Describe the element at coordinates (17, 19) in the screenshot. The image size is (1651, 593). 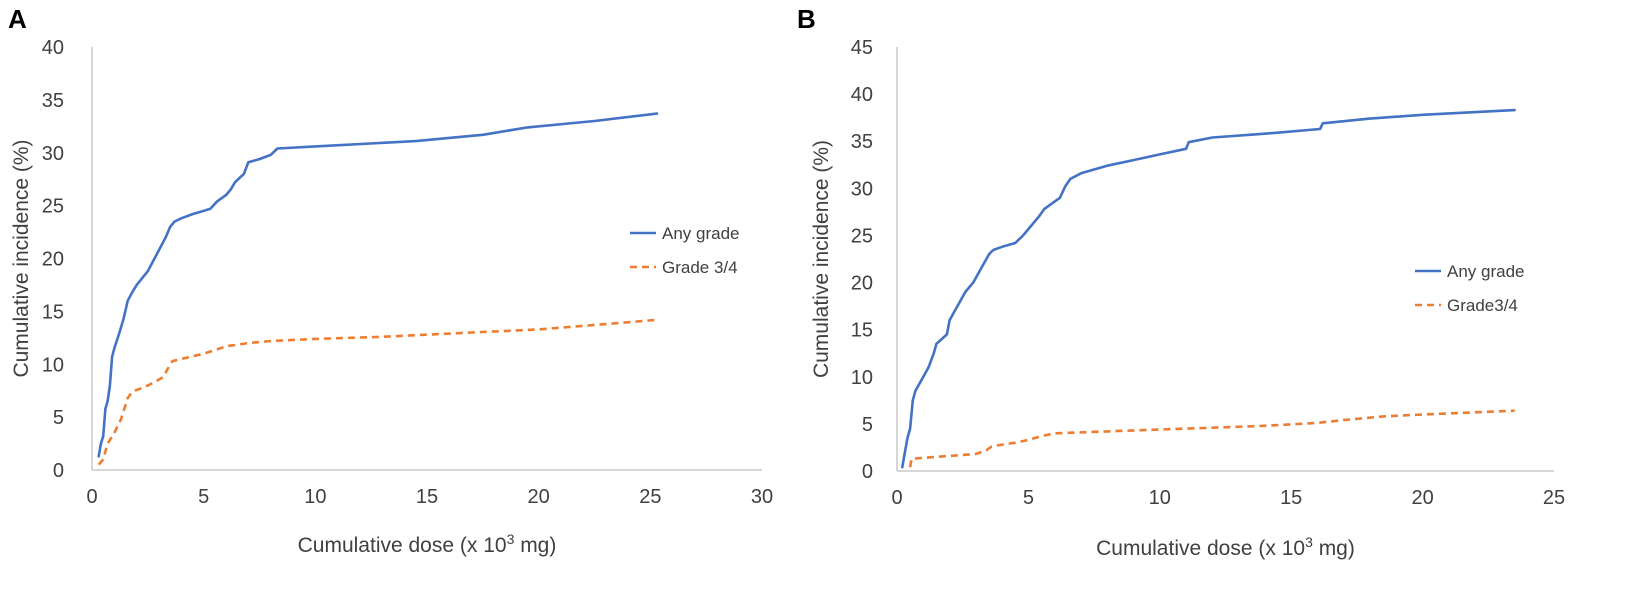
I see `panel-label: A` at that location.